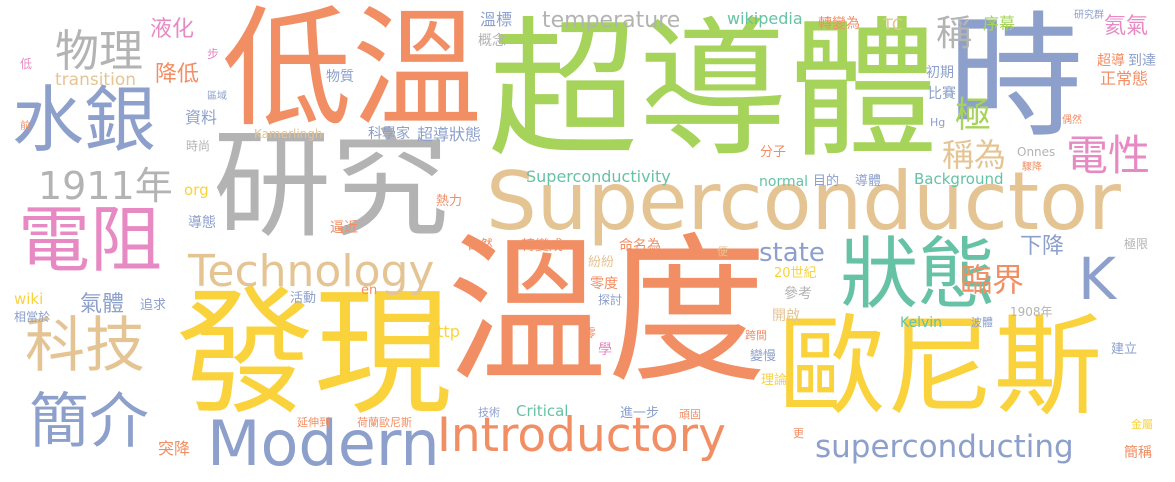 The image size is (1175, 482). I want to click on word-發現: 發現, so click(314, 353).